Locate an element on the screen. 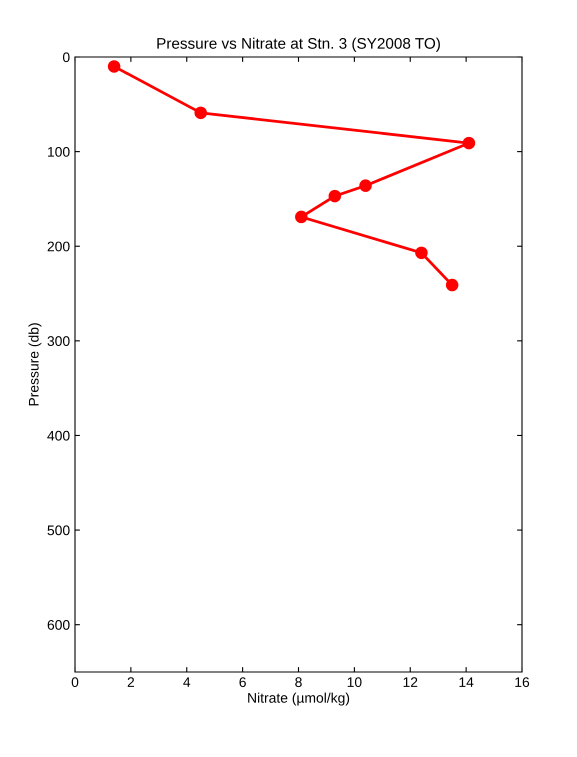  x-tick-label: 16 is located at coordinates (522, 682).